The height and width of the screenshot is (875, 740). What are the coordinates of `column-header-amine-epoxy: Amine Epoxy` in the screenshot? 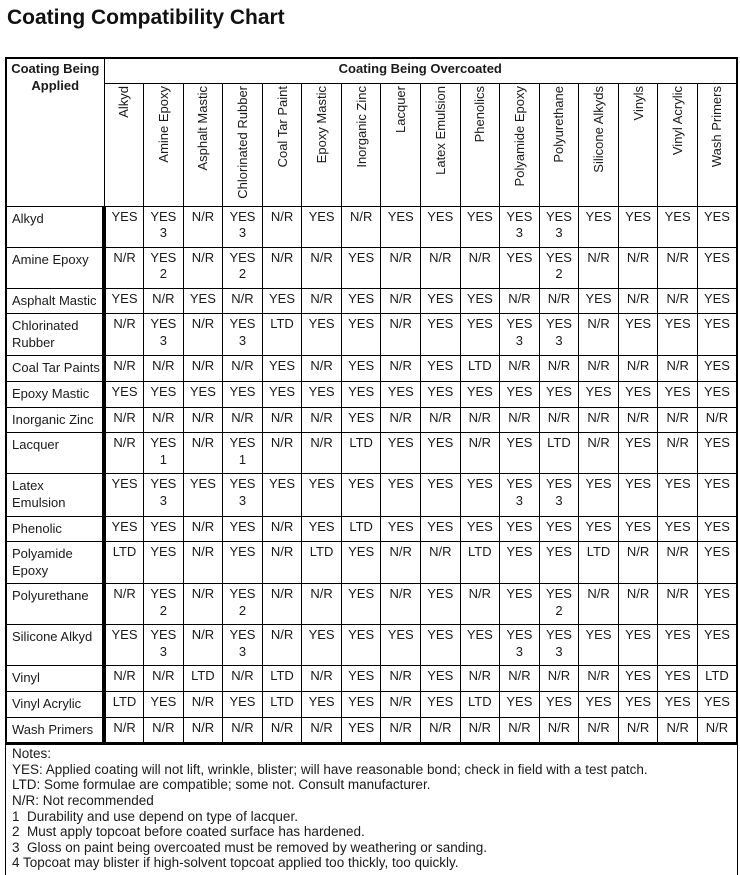 It's located at (163, 144).